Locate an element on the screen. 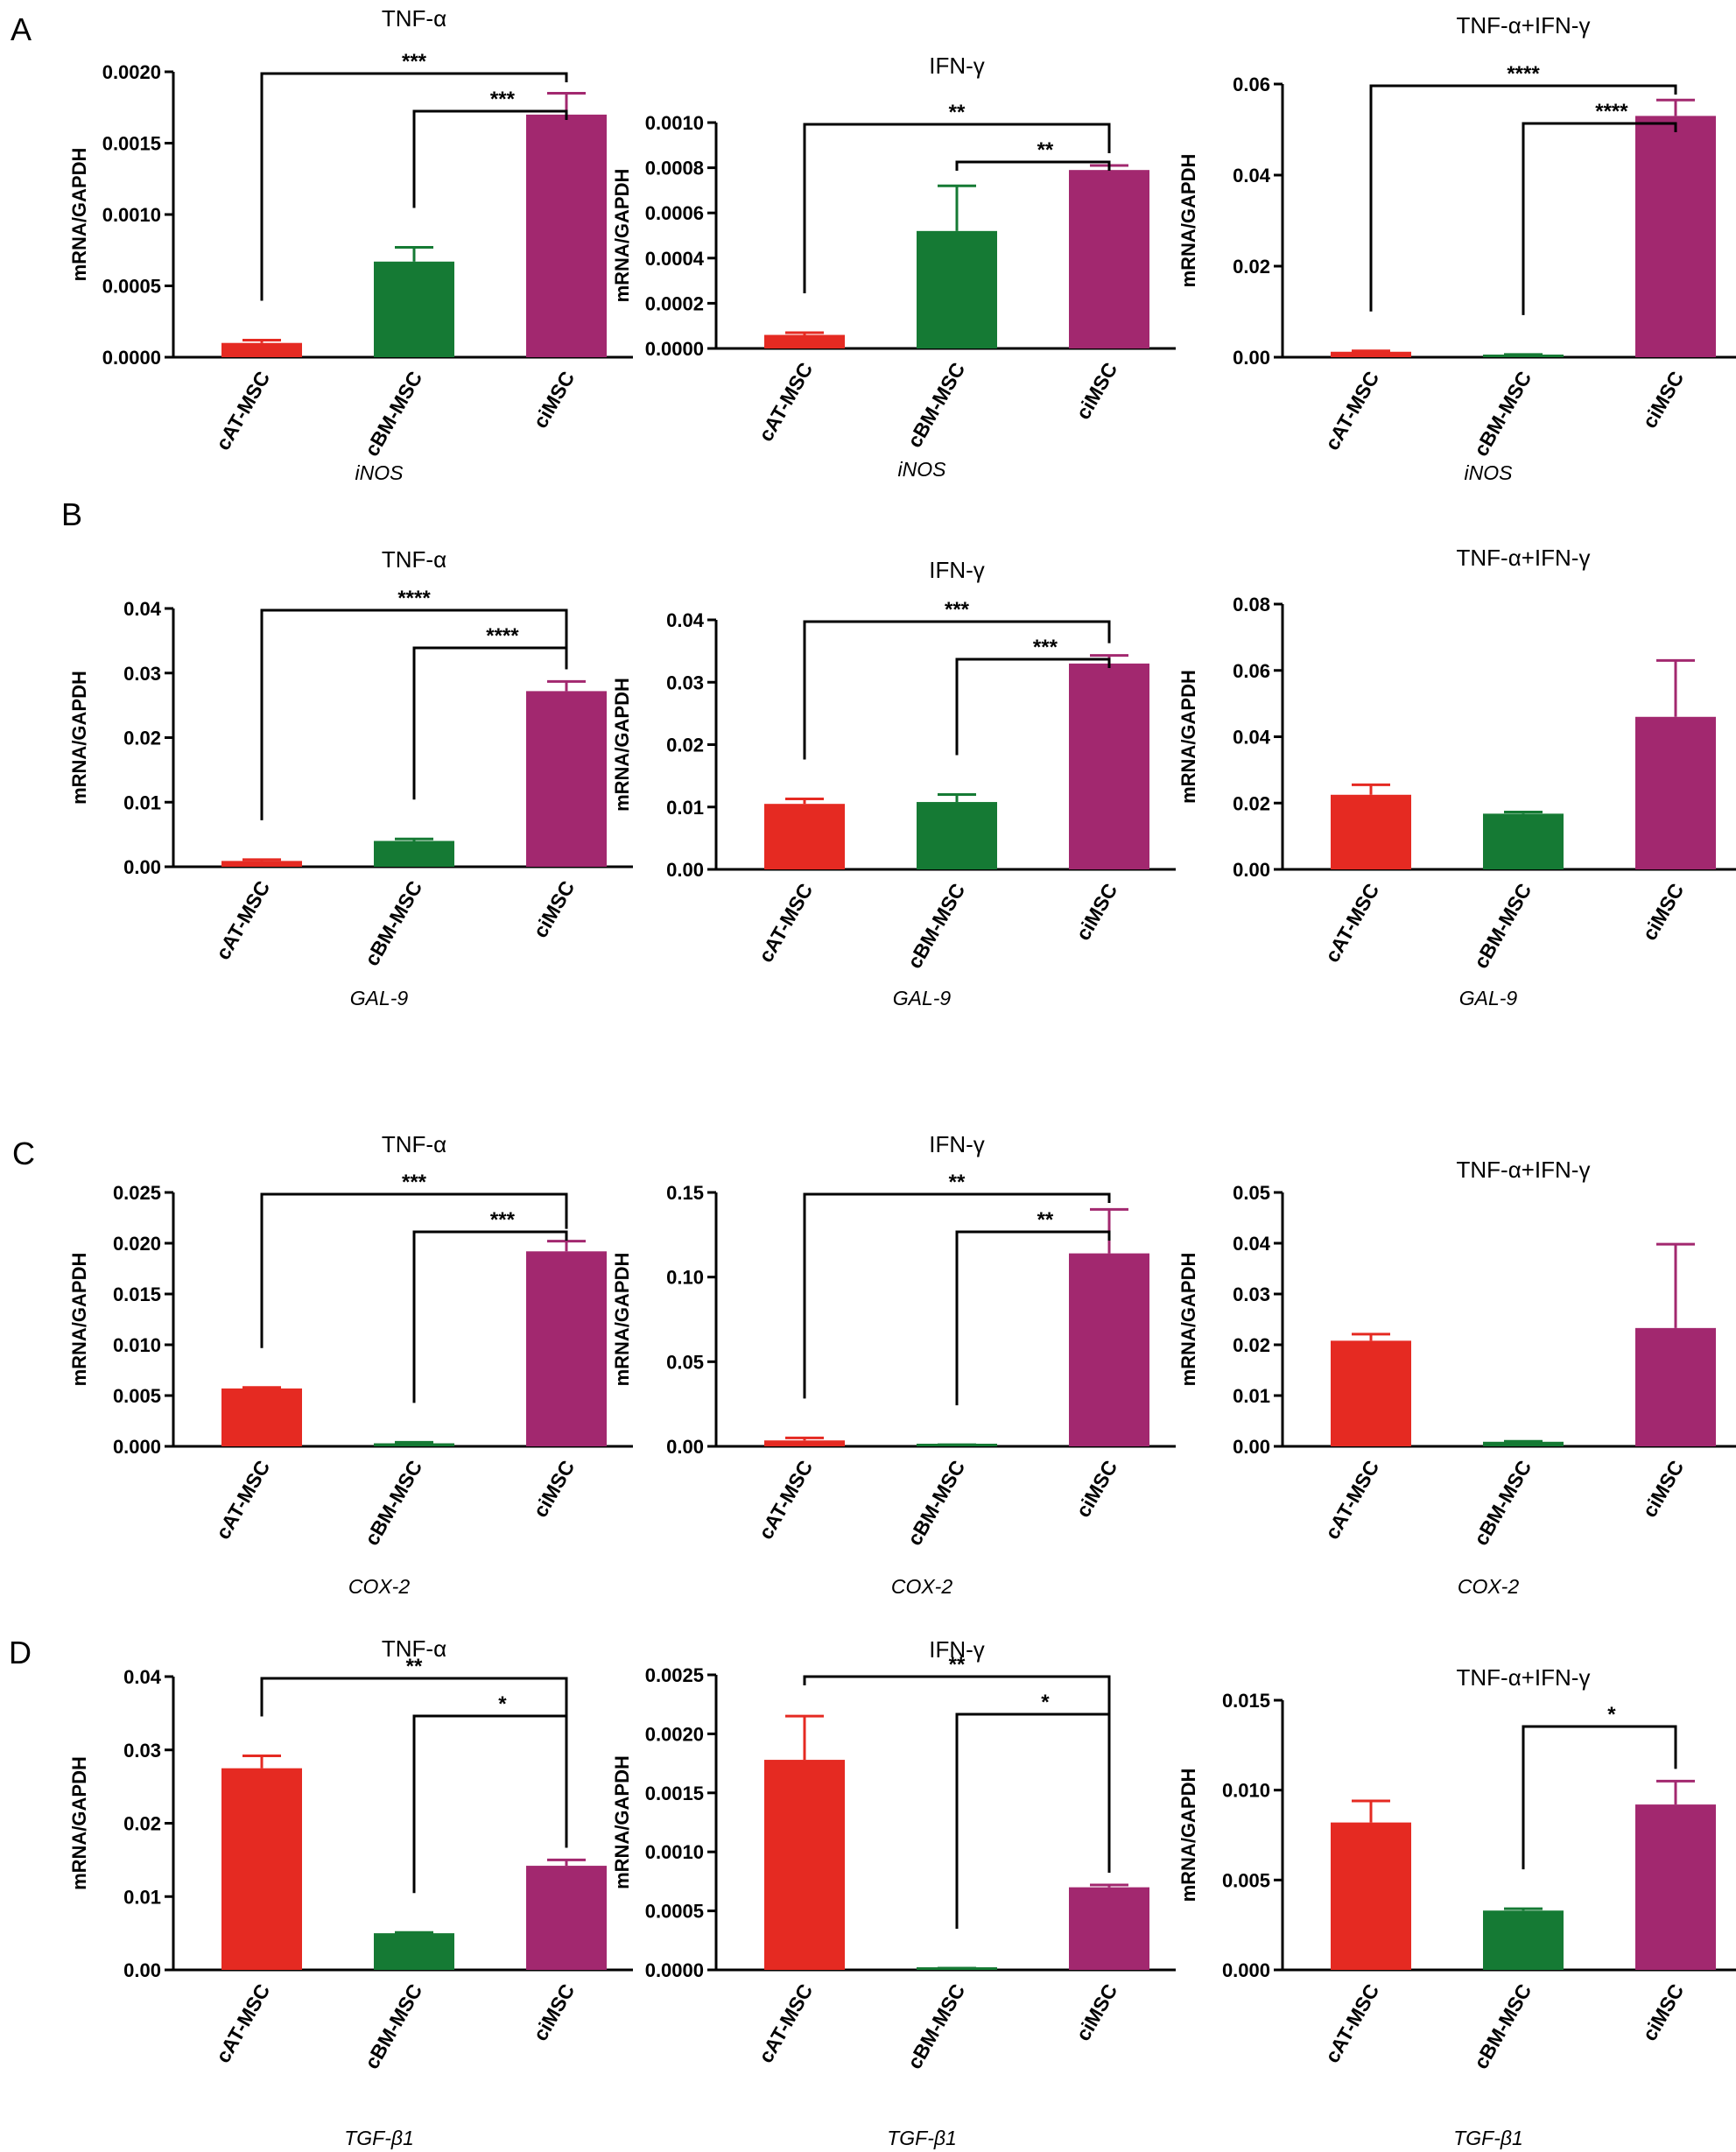 This screenshot has width=1736, height=2152. row-label-d: D is located at coordinates (20, 1652).